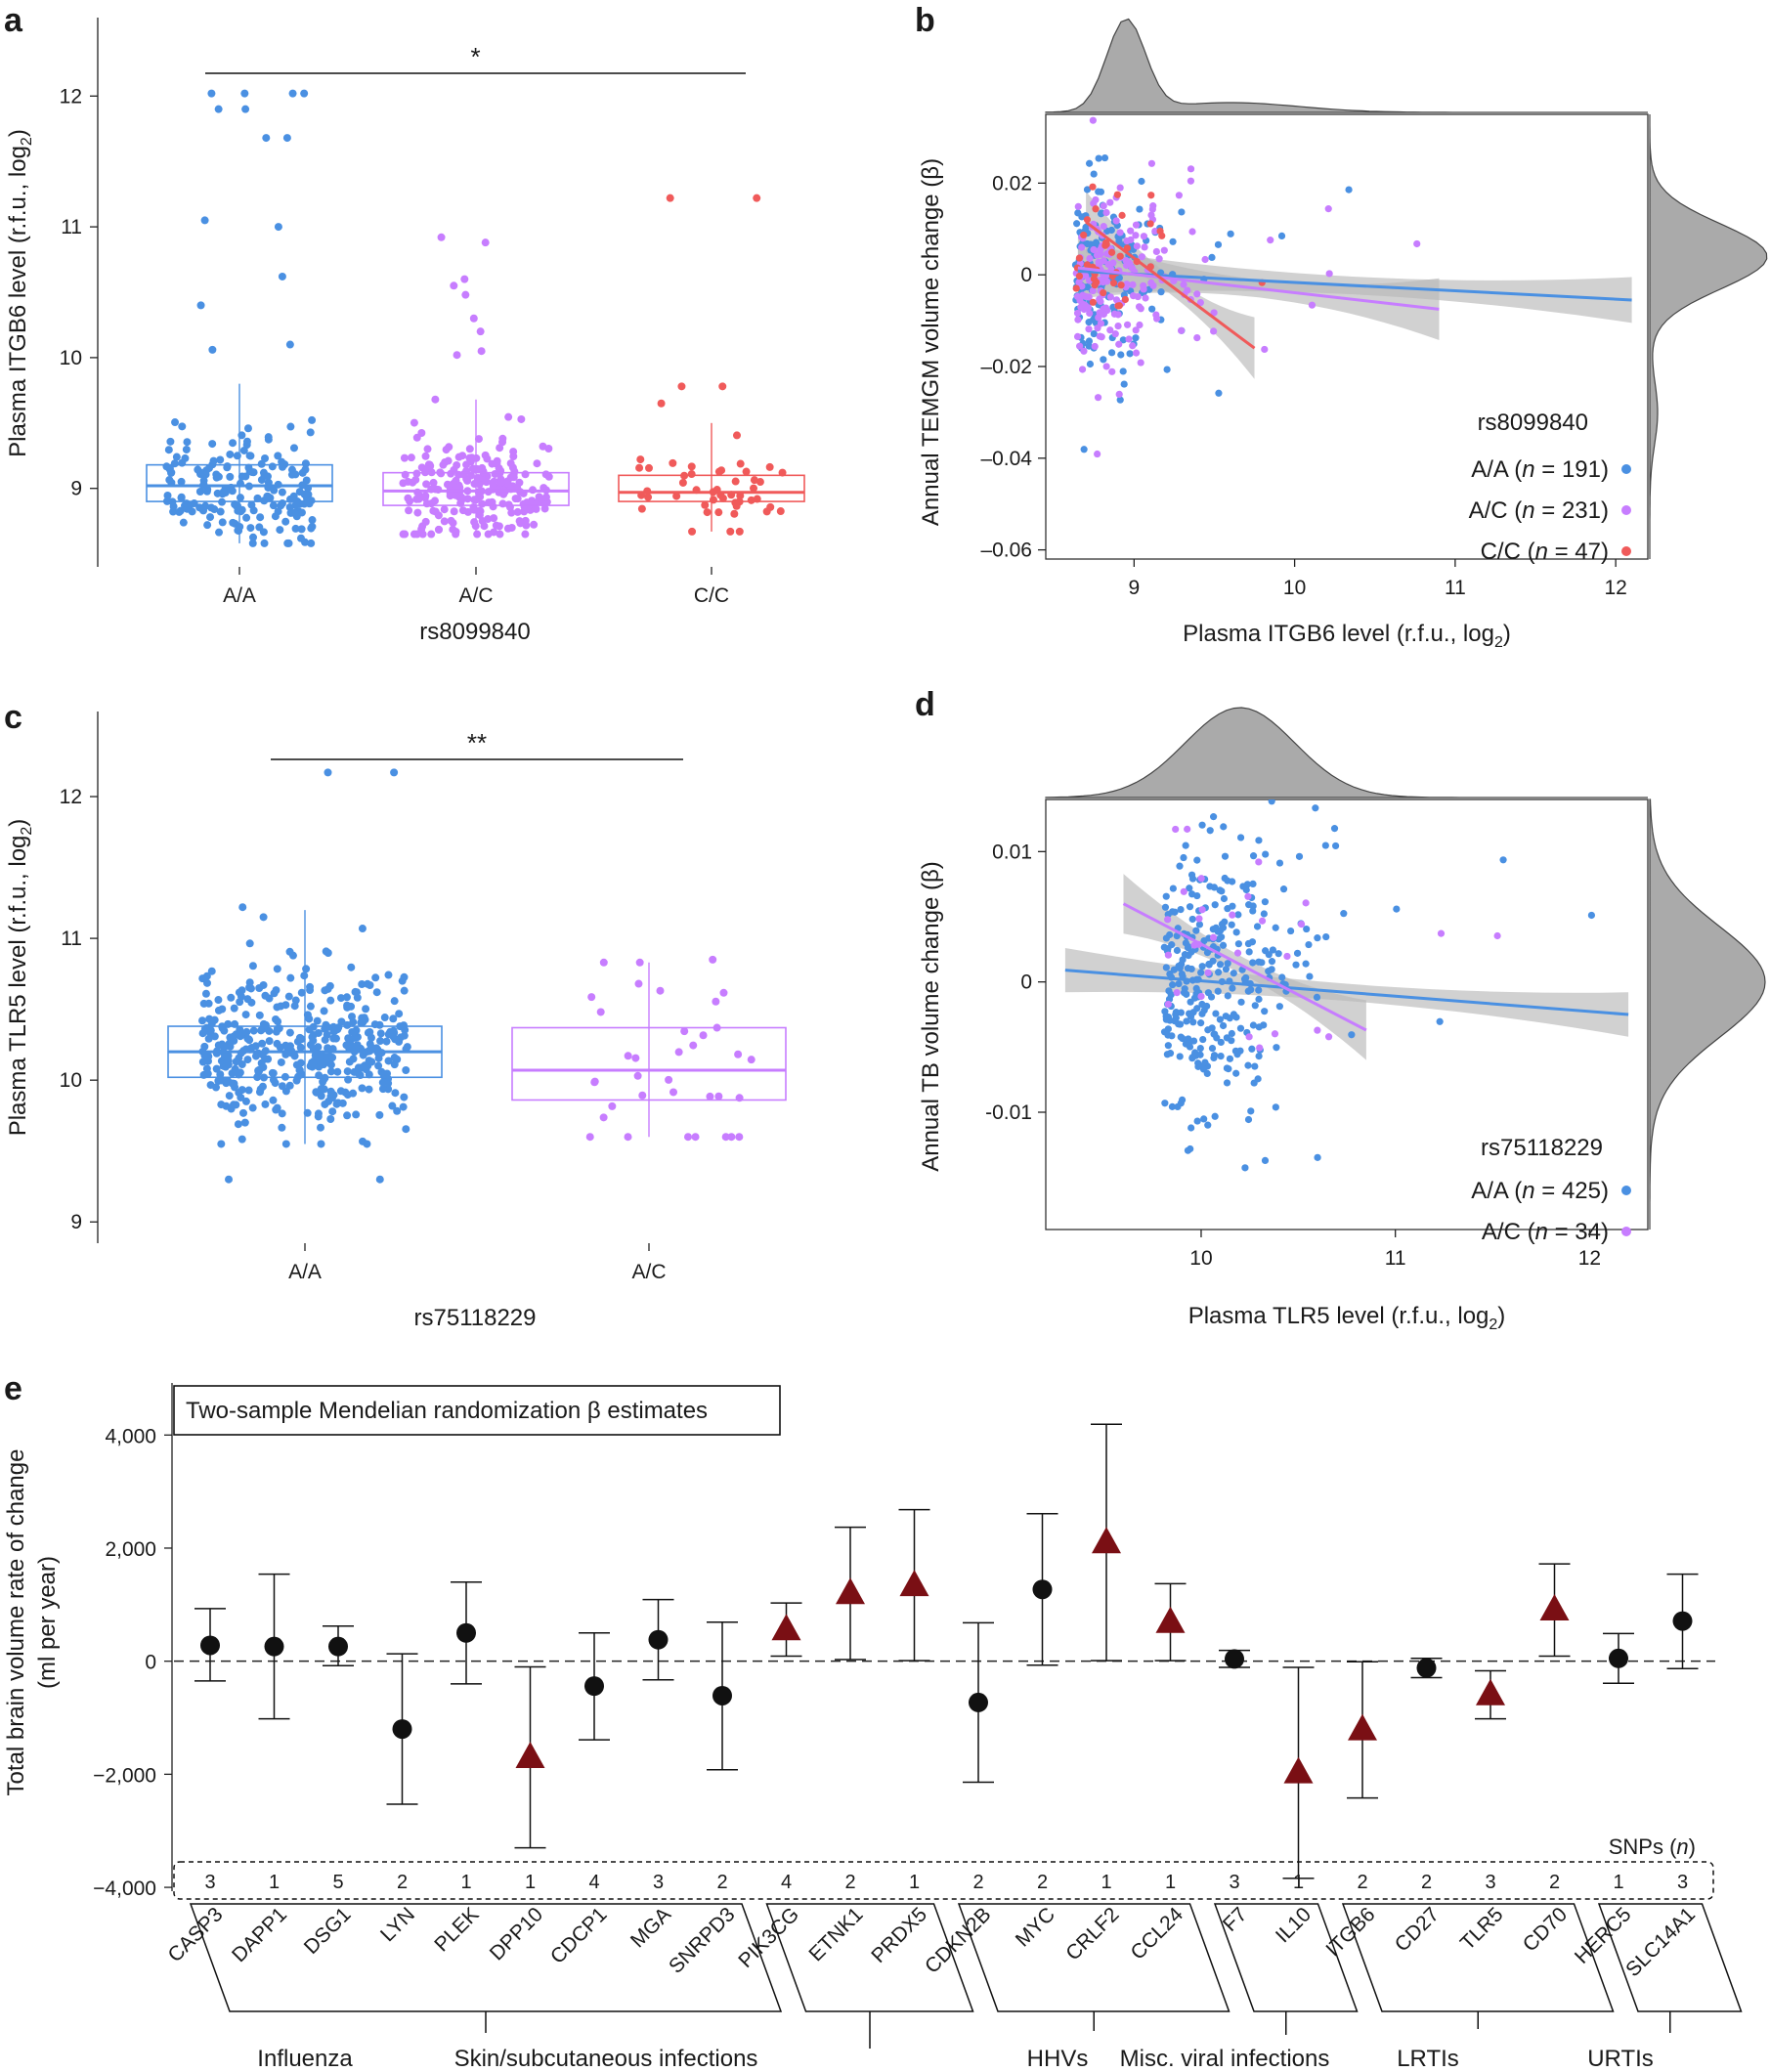 This screenshot has height=2072, width=1770. What do you see at coordinates (835, 1934) in the screenshot?
I see `gene-label: ETNK1` at bounding box center [835, 1934].